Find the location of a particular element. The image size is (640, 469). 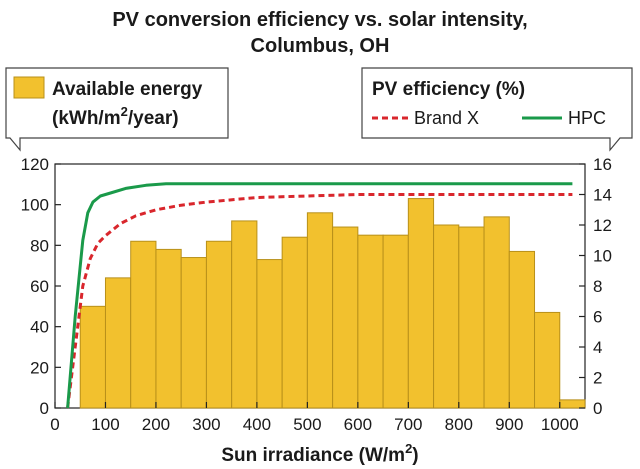

x-axis-ticks: 0 100 200 300 400 500 600 700 800 900 1000 is located at coordinates (314, 418).